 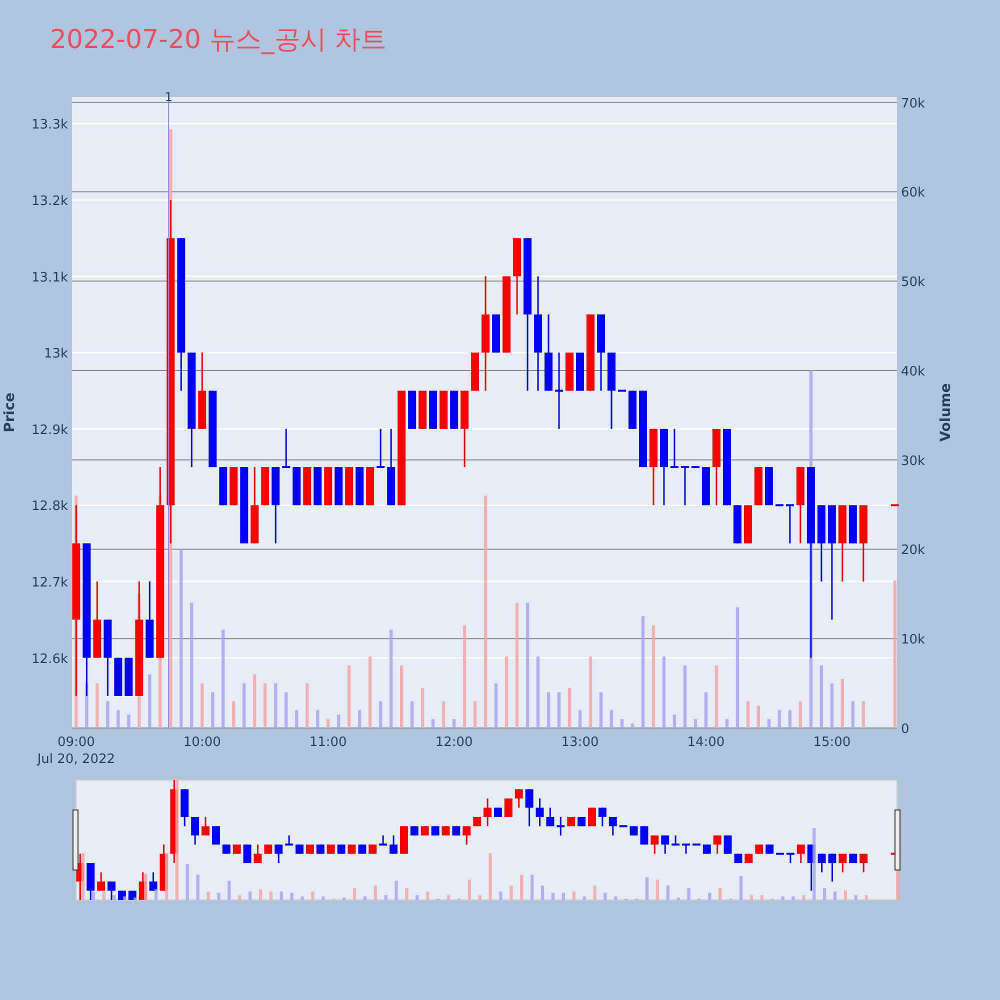 I want to click on y-tick-label: 12.8k, so click(x=50, y=506).